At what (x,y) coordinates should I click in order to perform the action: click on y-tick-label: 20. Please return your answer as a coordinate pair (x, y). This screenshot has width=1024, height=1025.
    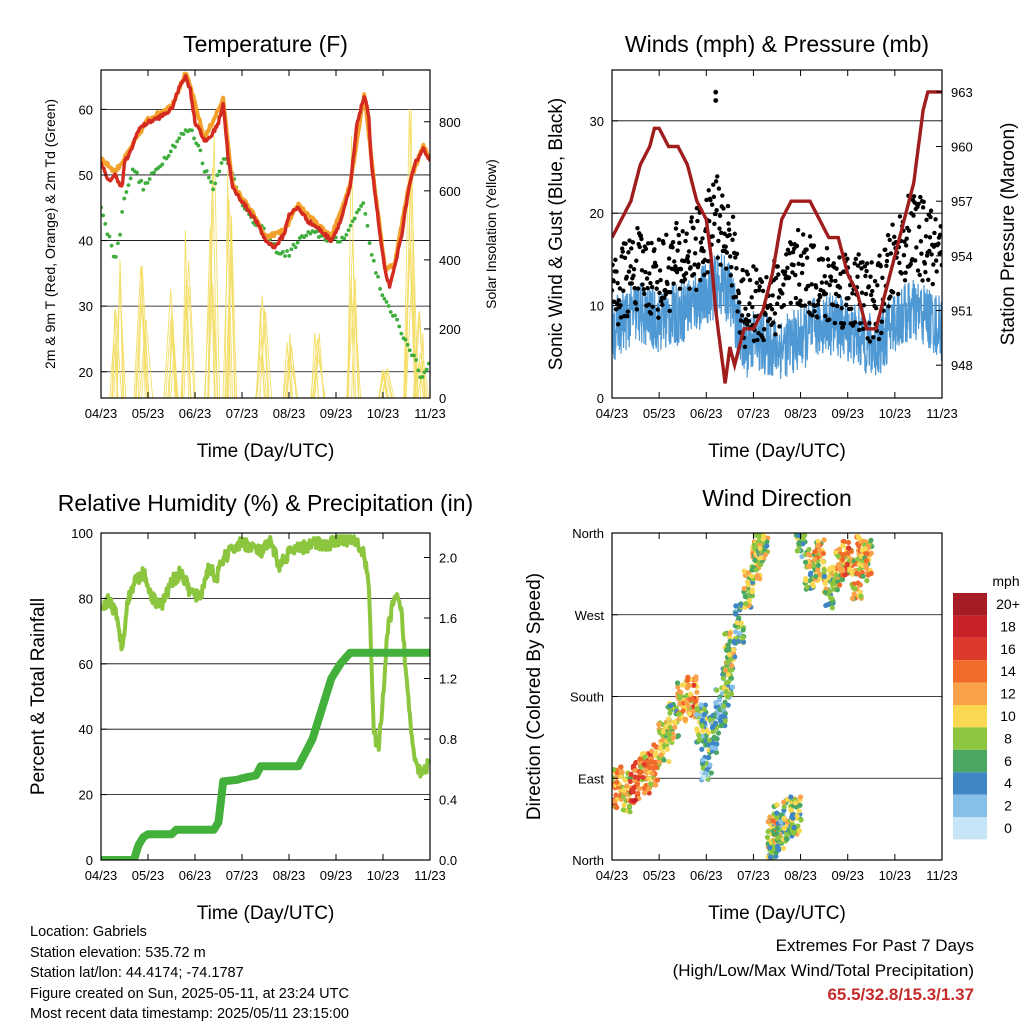
    Looking at the image, I should click on (86, 372).